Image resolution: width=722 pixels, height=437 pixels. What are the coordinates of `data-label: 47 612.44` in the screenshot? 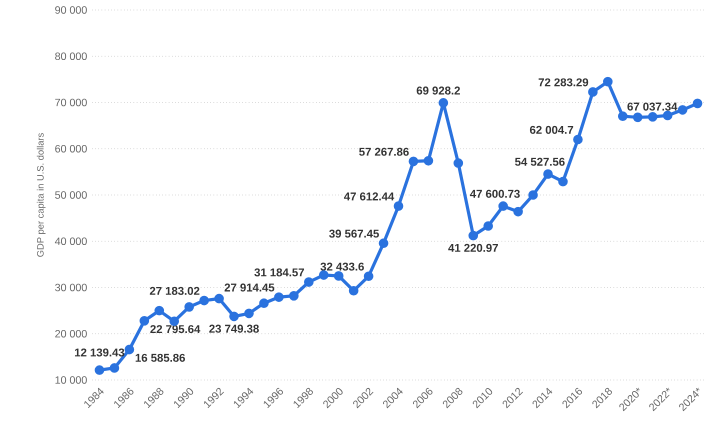 It's located at (369, 196).